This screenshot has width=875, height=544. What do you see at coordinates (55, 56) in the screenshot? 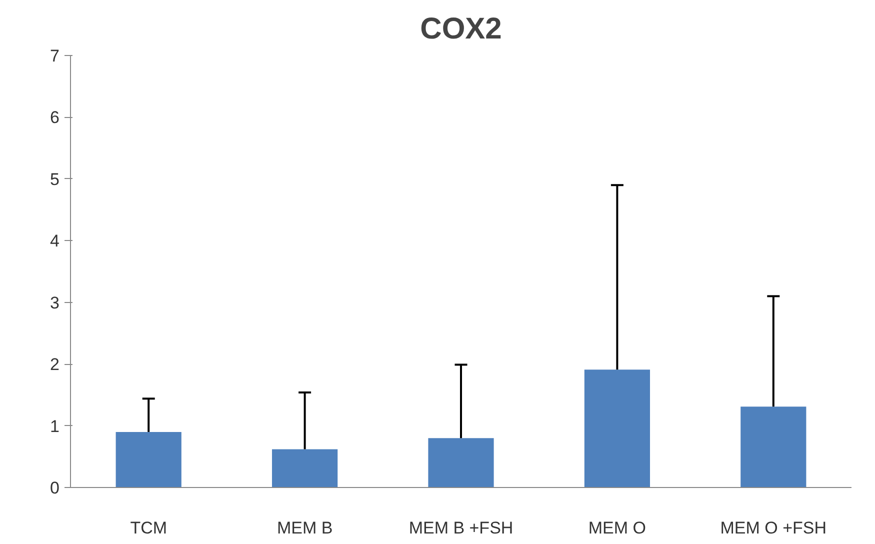
I see `y-tick-label: 7` at bounding box center [55, 56].